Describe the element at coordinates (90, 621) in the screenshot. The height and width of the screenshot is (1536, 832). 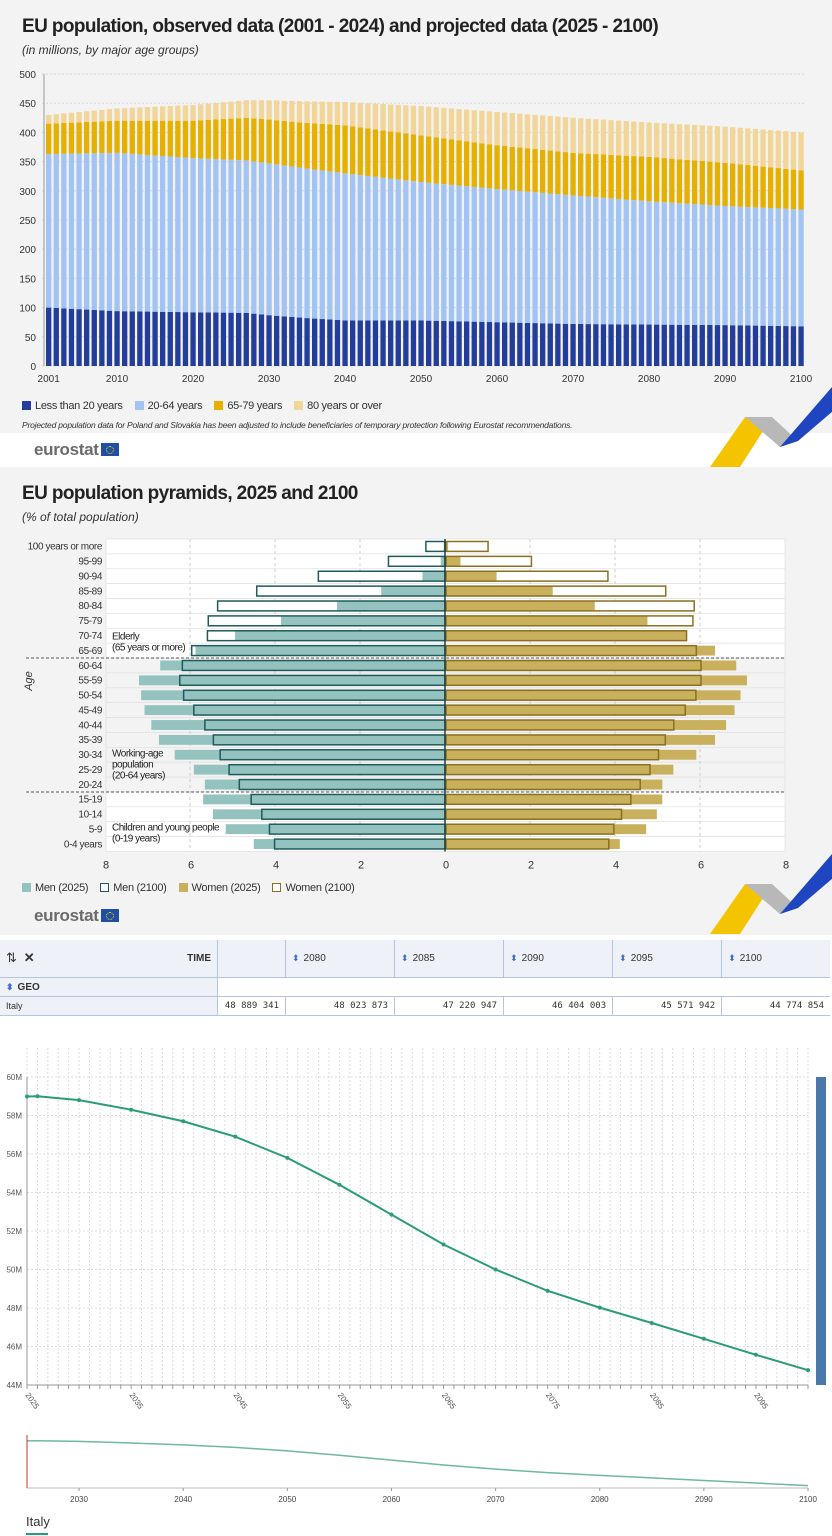
I see `age-group-label: 75-79` at that location.